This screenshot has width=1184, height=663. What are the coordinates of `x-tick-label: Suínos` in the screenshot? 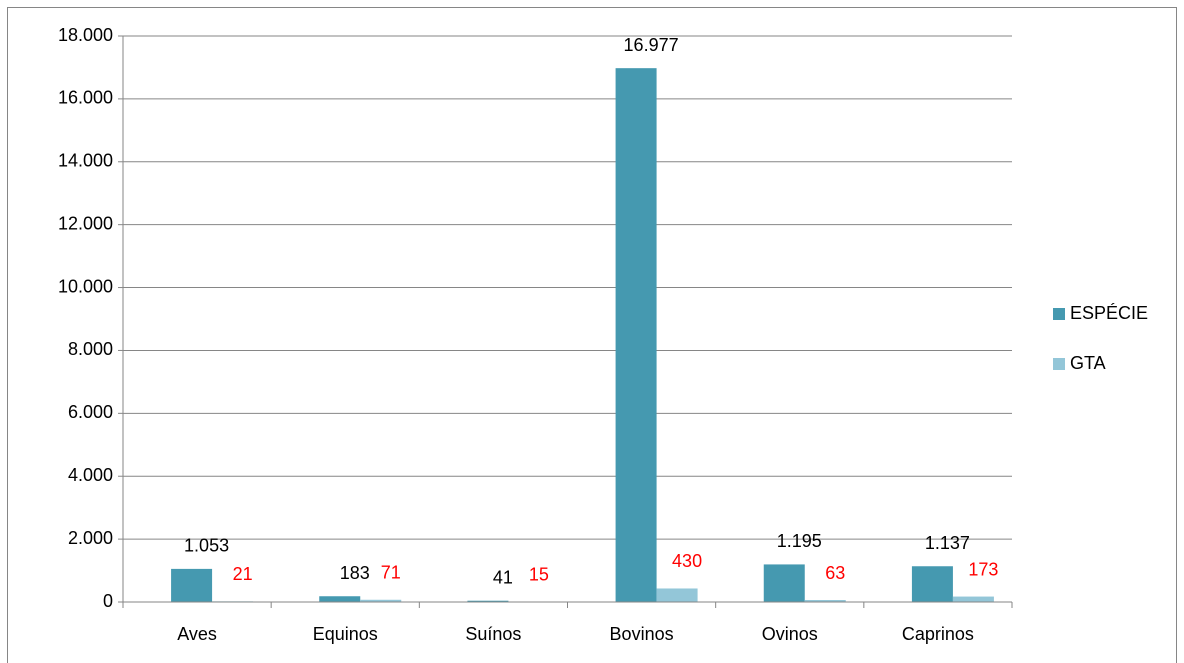 It's located at (493, 634).